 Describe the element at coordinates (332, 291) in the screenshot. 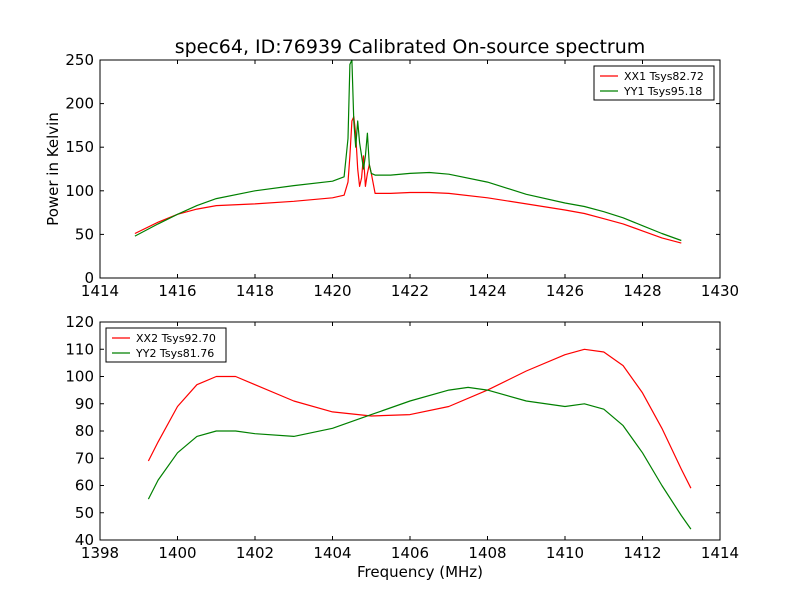

I see `x-tick-label: 1420` at that location.